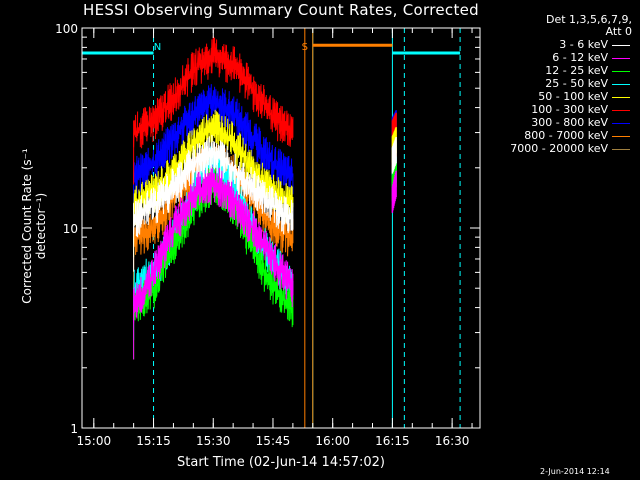  Describe the element at coordinates (580, 57) in the screenshot. I see `legend-label: 6 - 12 keV` at that location.